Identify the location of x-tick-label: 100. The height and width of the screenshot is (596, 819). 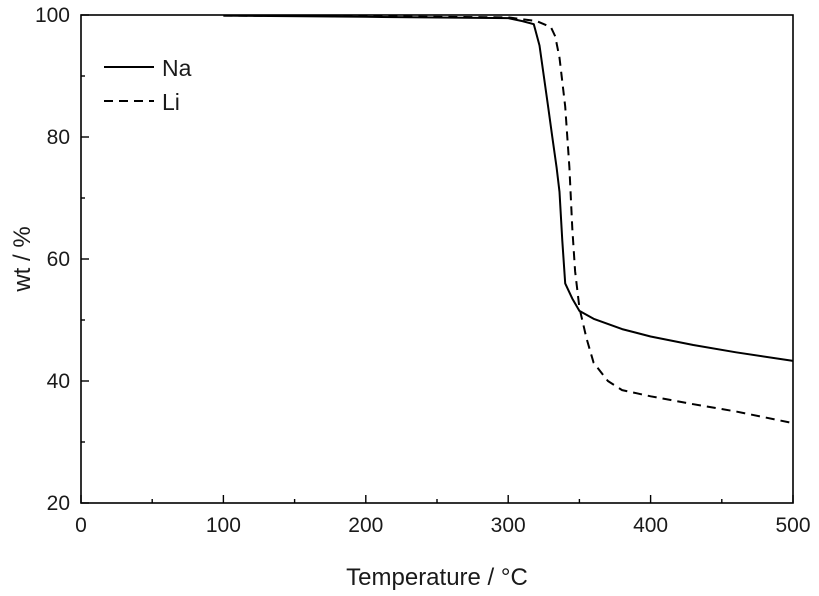
(223, 525).